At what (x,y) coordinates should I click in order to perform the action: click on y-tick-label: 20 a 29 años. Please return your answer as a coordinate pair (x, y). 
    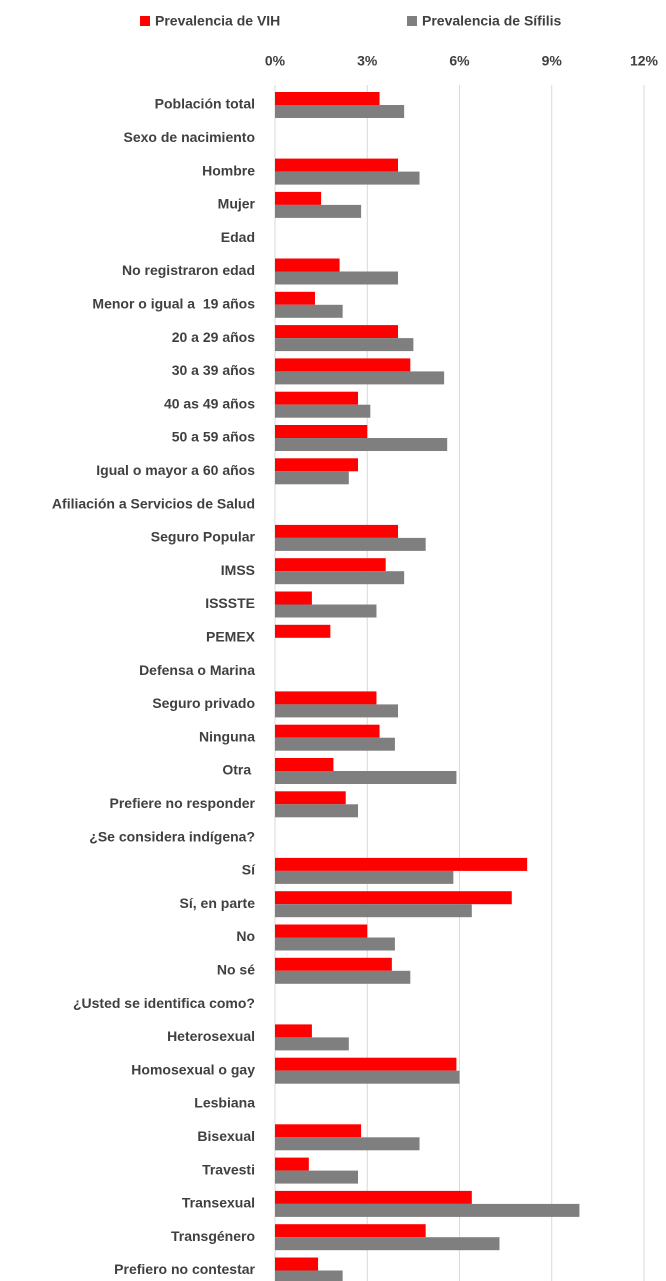
    Looking at the image, I should click on (213, 337).